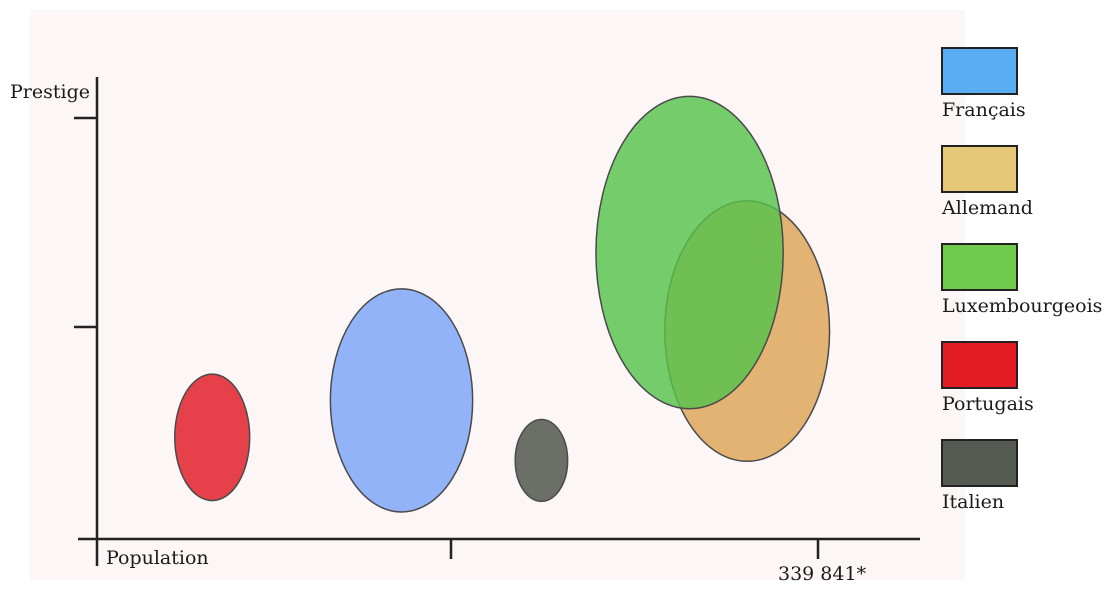 Image resolution: width=1110 pixels, height=593 pixels. What do you see at coordinates (979, 365) in the screenshot?
I see `legend-swatch-portugais` at bounding box center [979, 365].